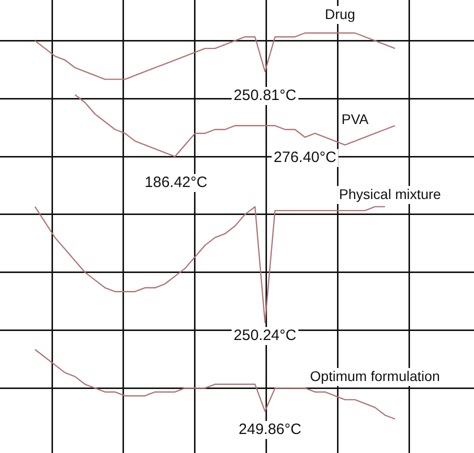  What do you see at coordinates (356, 118) in the screenshot?
I see `series-label: PVA` at bounding box center [356, 118].